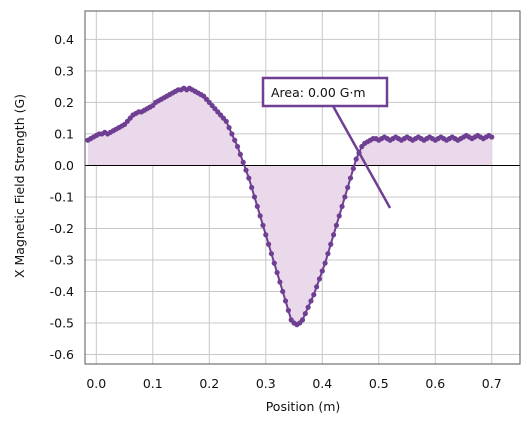 The image size is (529, 427). I want to click on y-tick-label: 0.1, so click(64, 133).